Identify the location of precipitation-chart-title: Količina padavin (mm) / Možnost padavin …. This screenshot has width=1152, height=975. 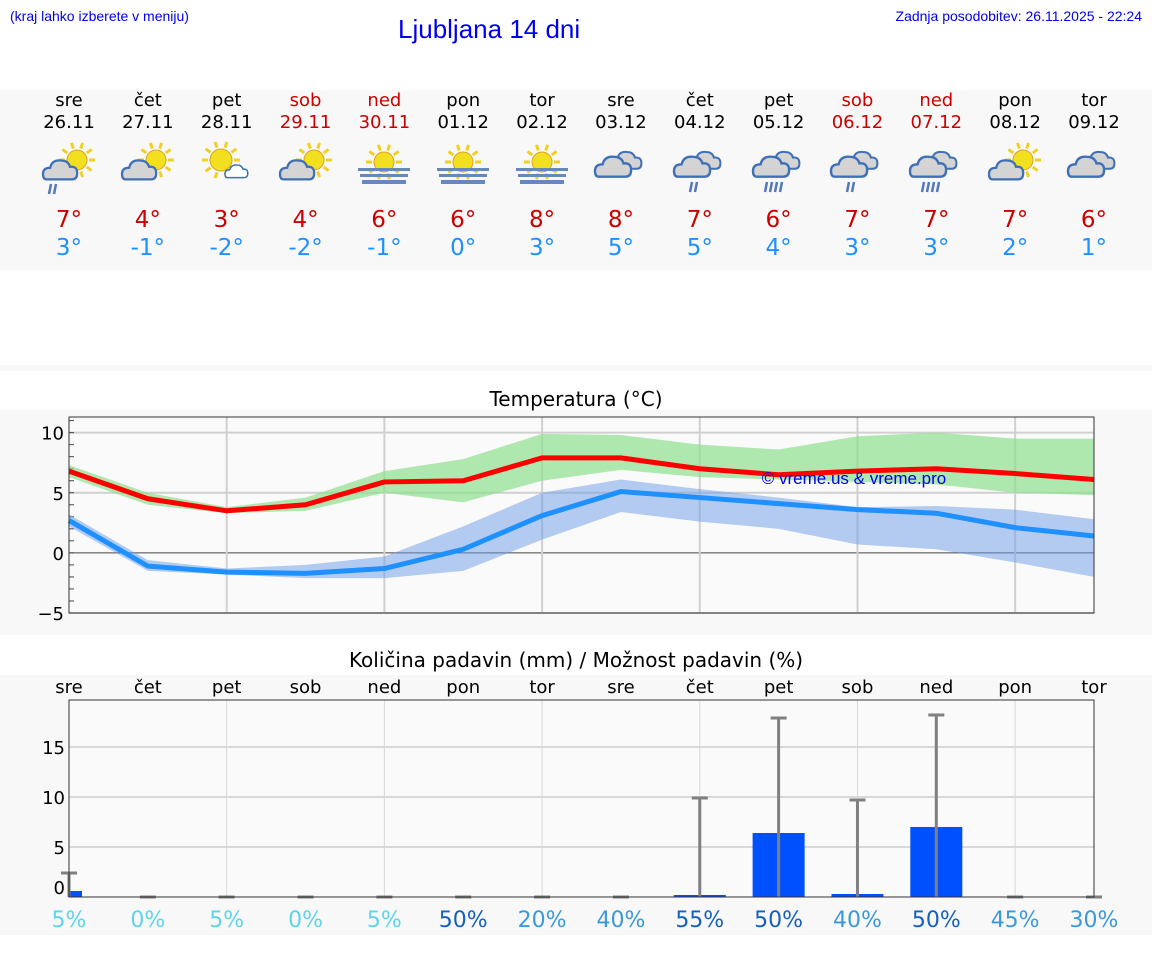
(576, 660).